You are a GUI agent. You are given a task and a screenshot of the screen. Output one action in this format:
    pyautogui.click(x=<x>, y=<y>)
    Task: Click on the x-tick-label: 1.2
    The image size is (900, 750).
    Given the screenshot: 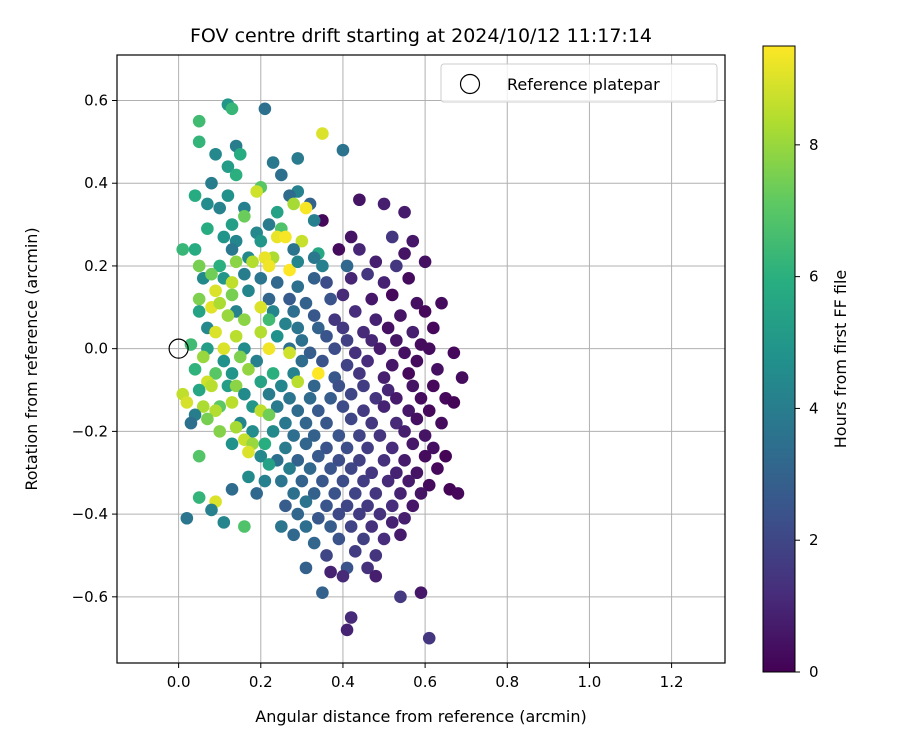 What is the action you would take?
    pyautogui.click(x=672, y=682)
    